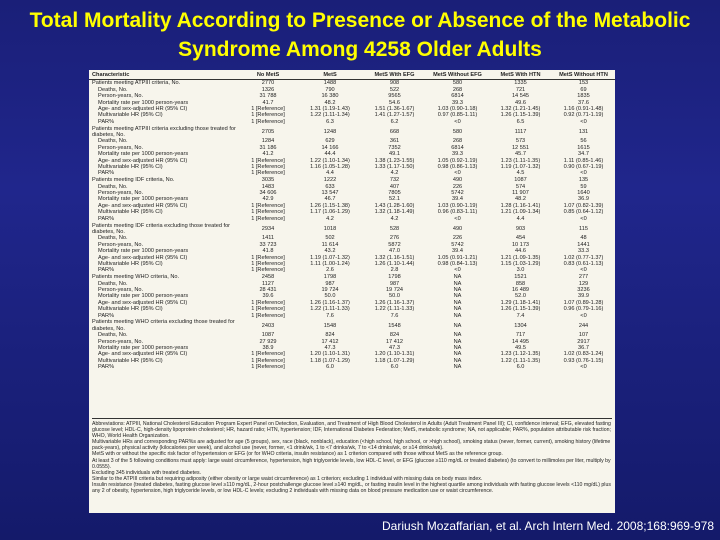 The image size is (720, 540). Describe the element at coordinates (330, 115) in the screenshot. I see `table-cell: 1.22 (1.11-1.34)` at that location.